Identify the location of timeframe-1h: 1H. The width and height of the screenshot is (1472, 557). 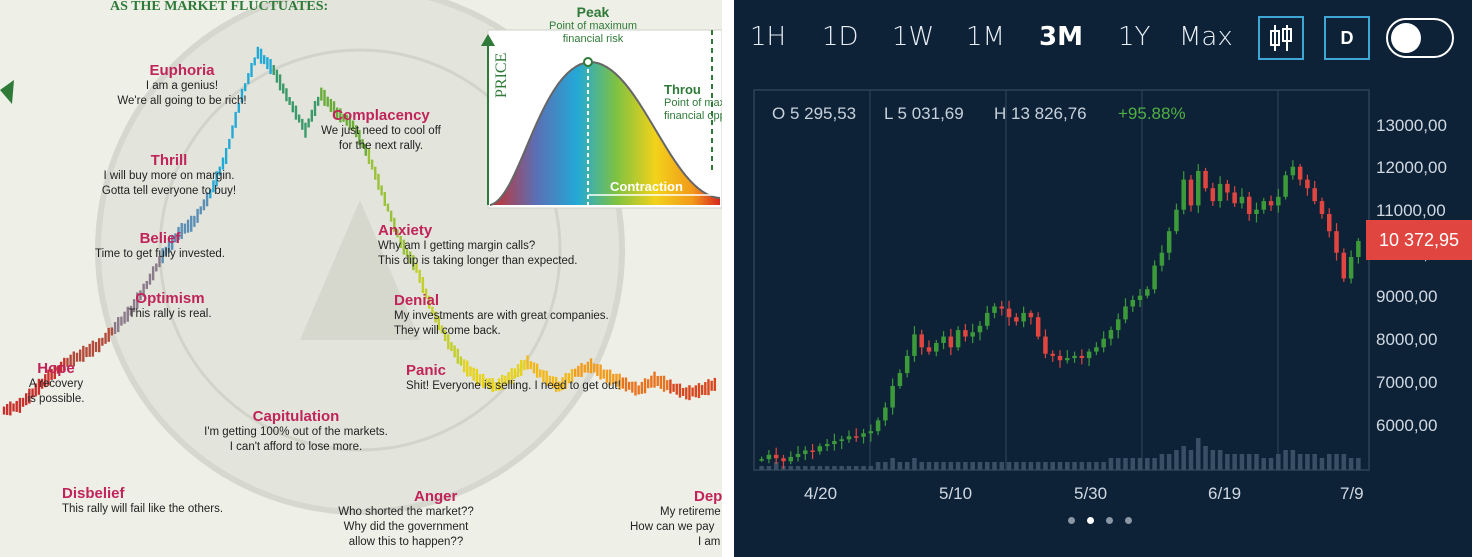
(768, 37).